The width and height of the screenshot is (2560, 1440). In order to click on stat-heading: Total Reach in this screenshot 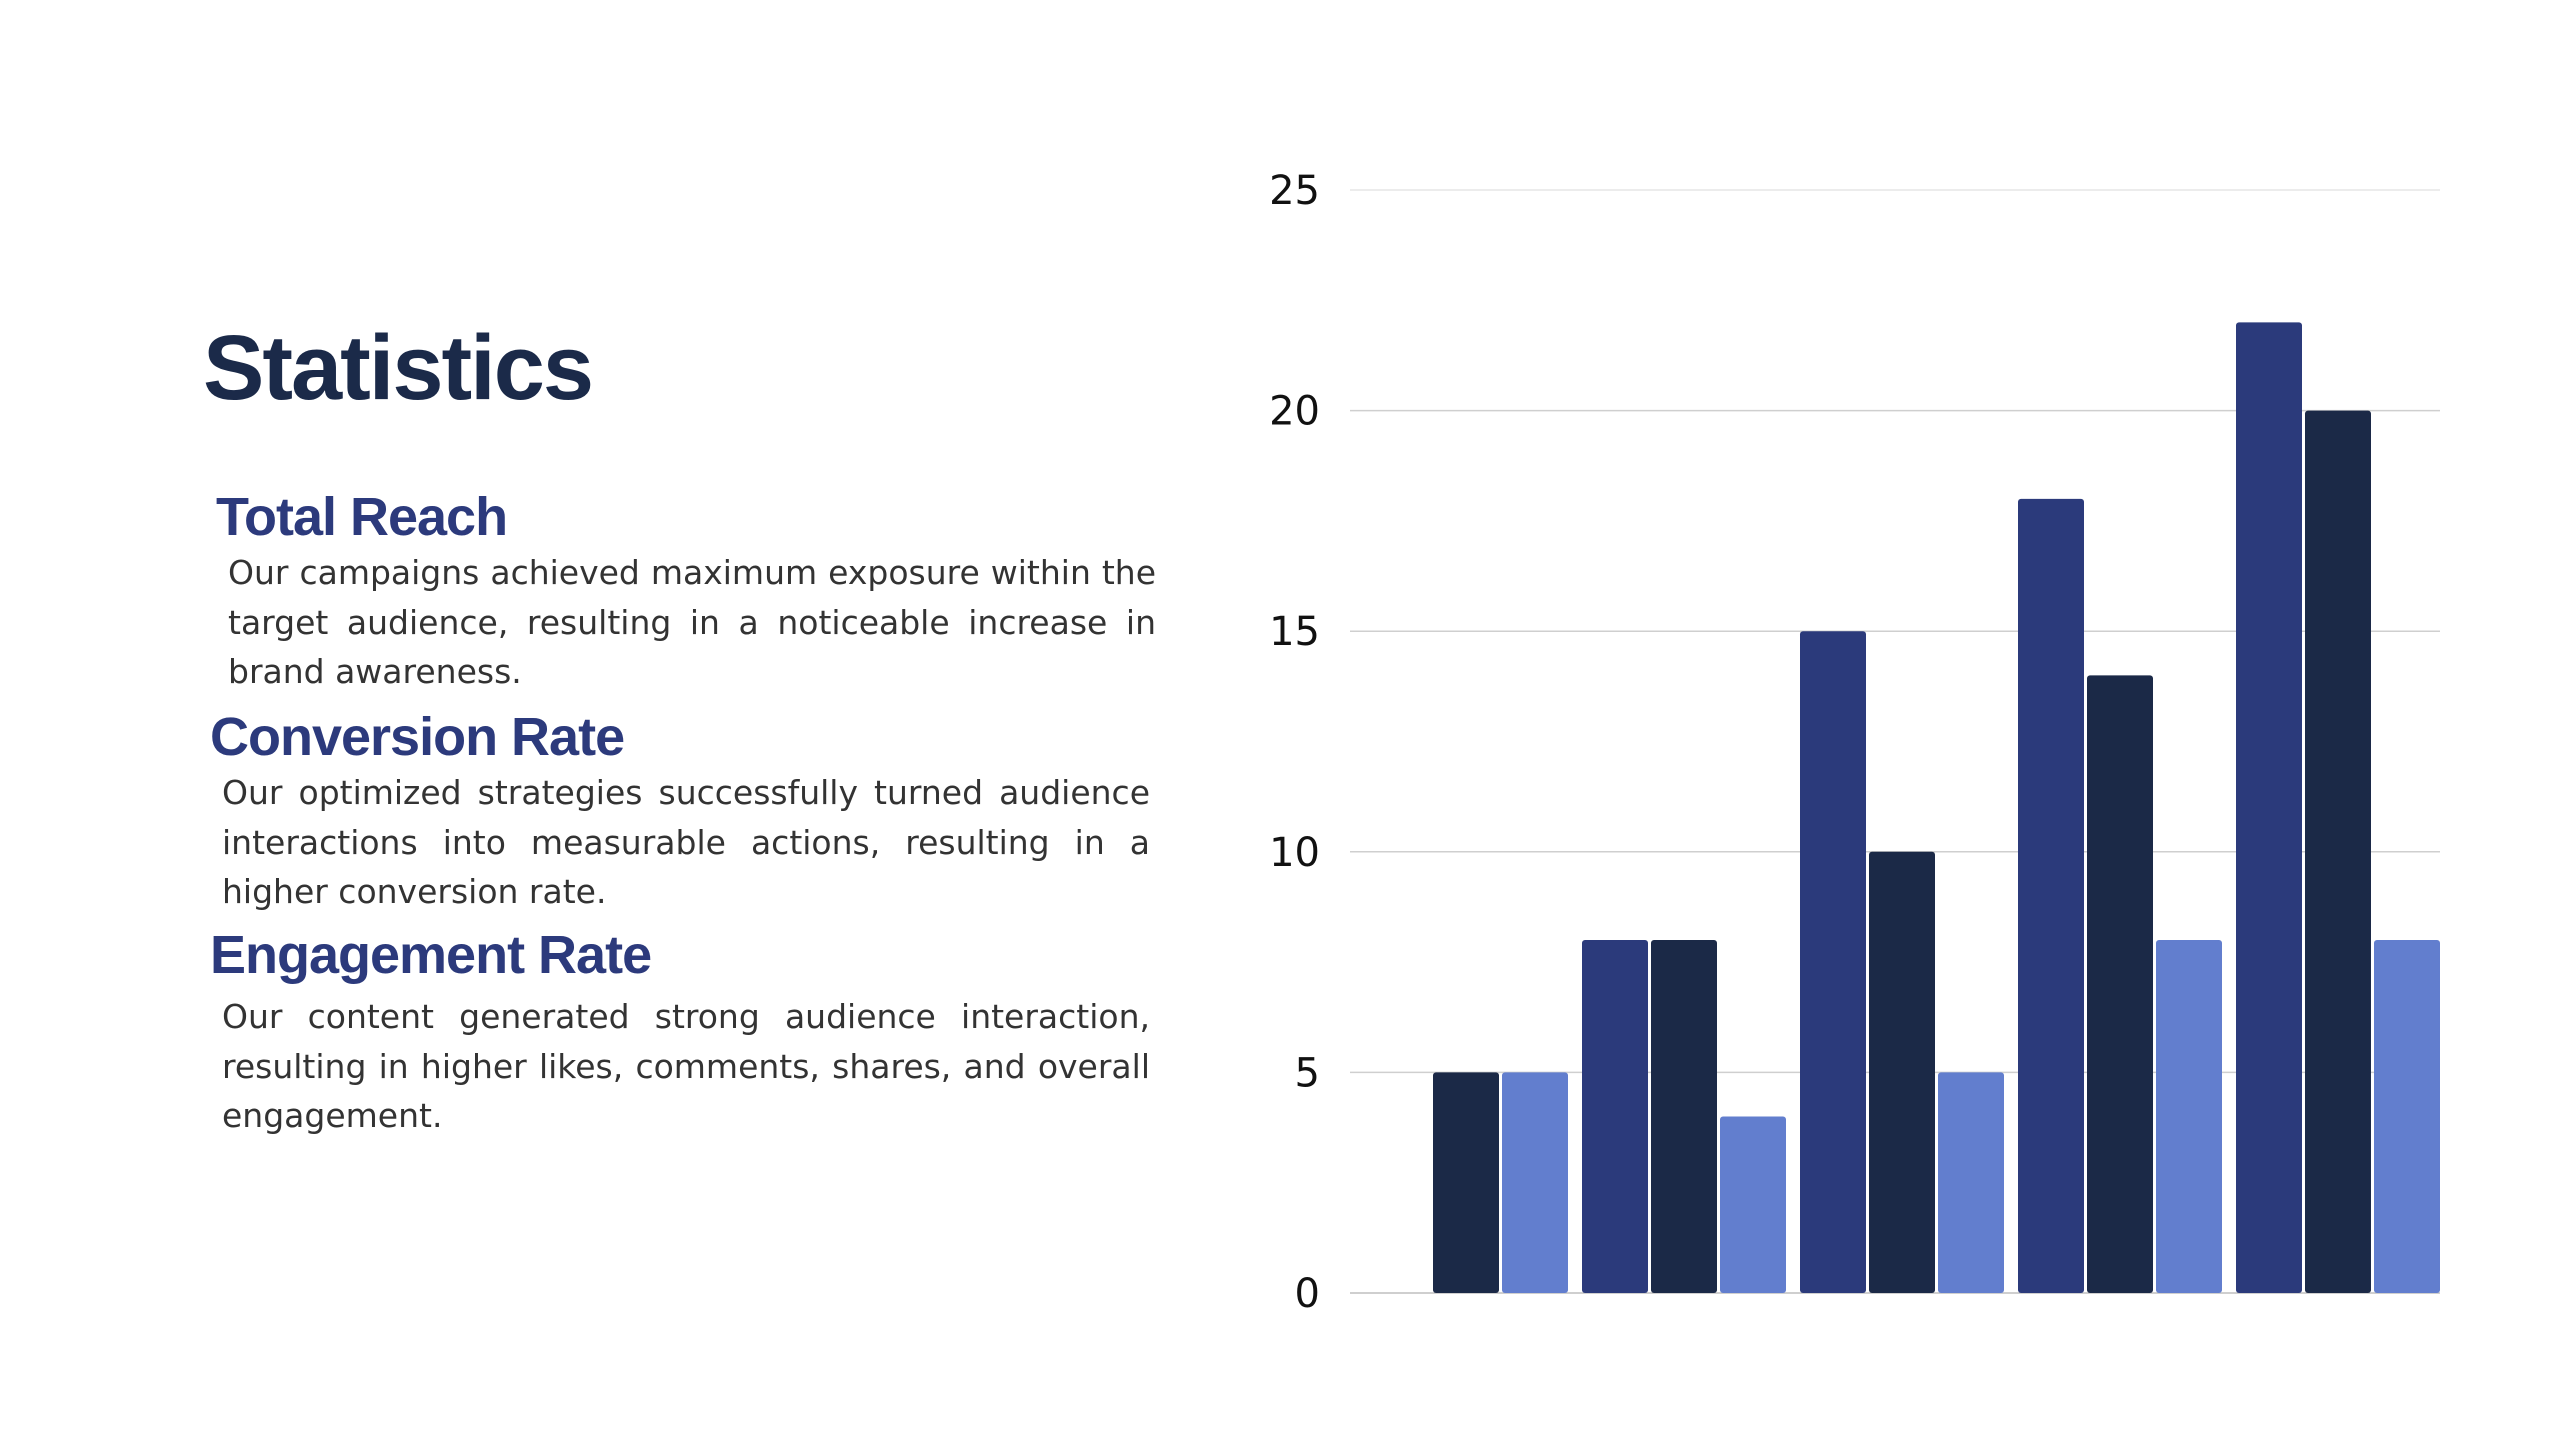, I will do `click(362, 517)`.